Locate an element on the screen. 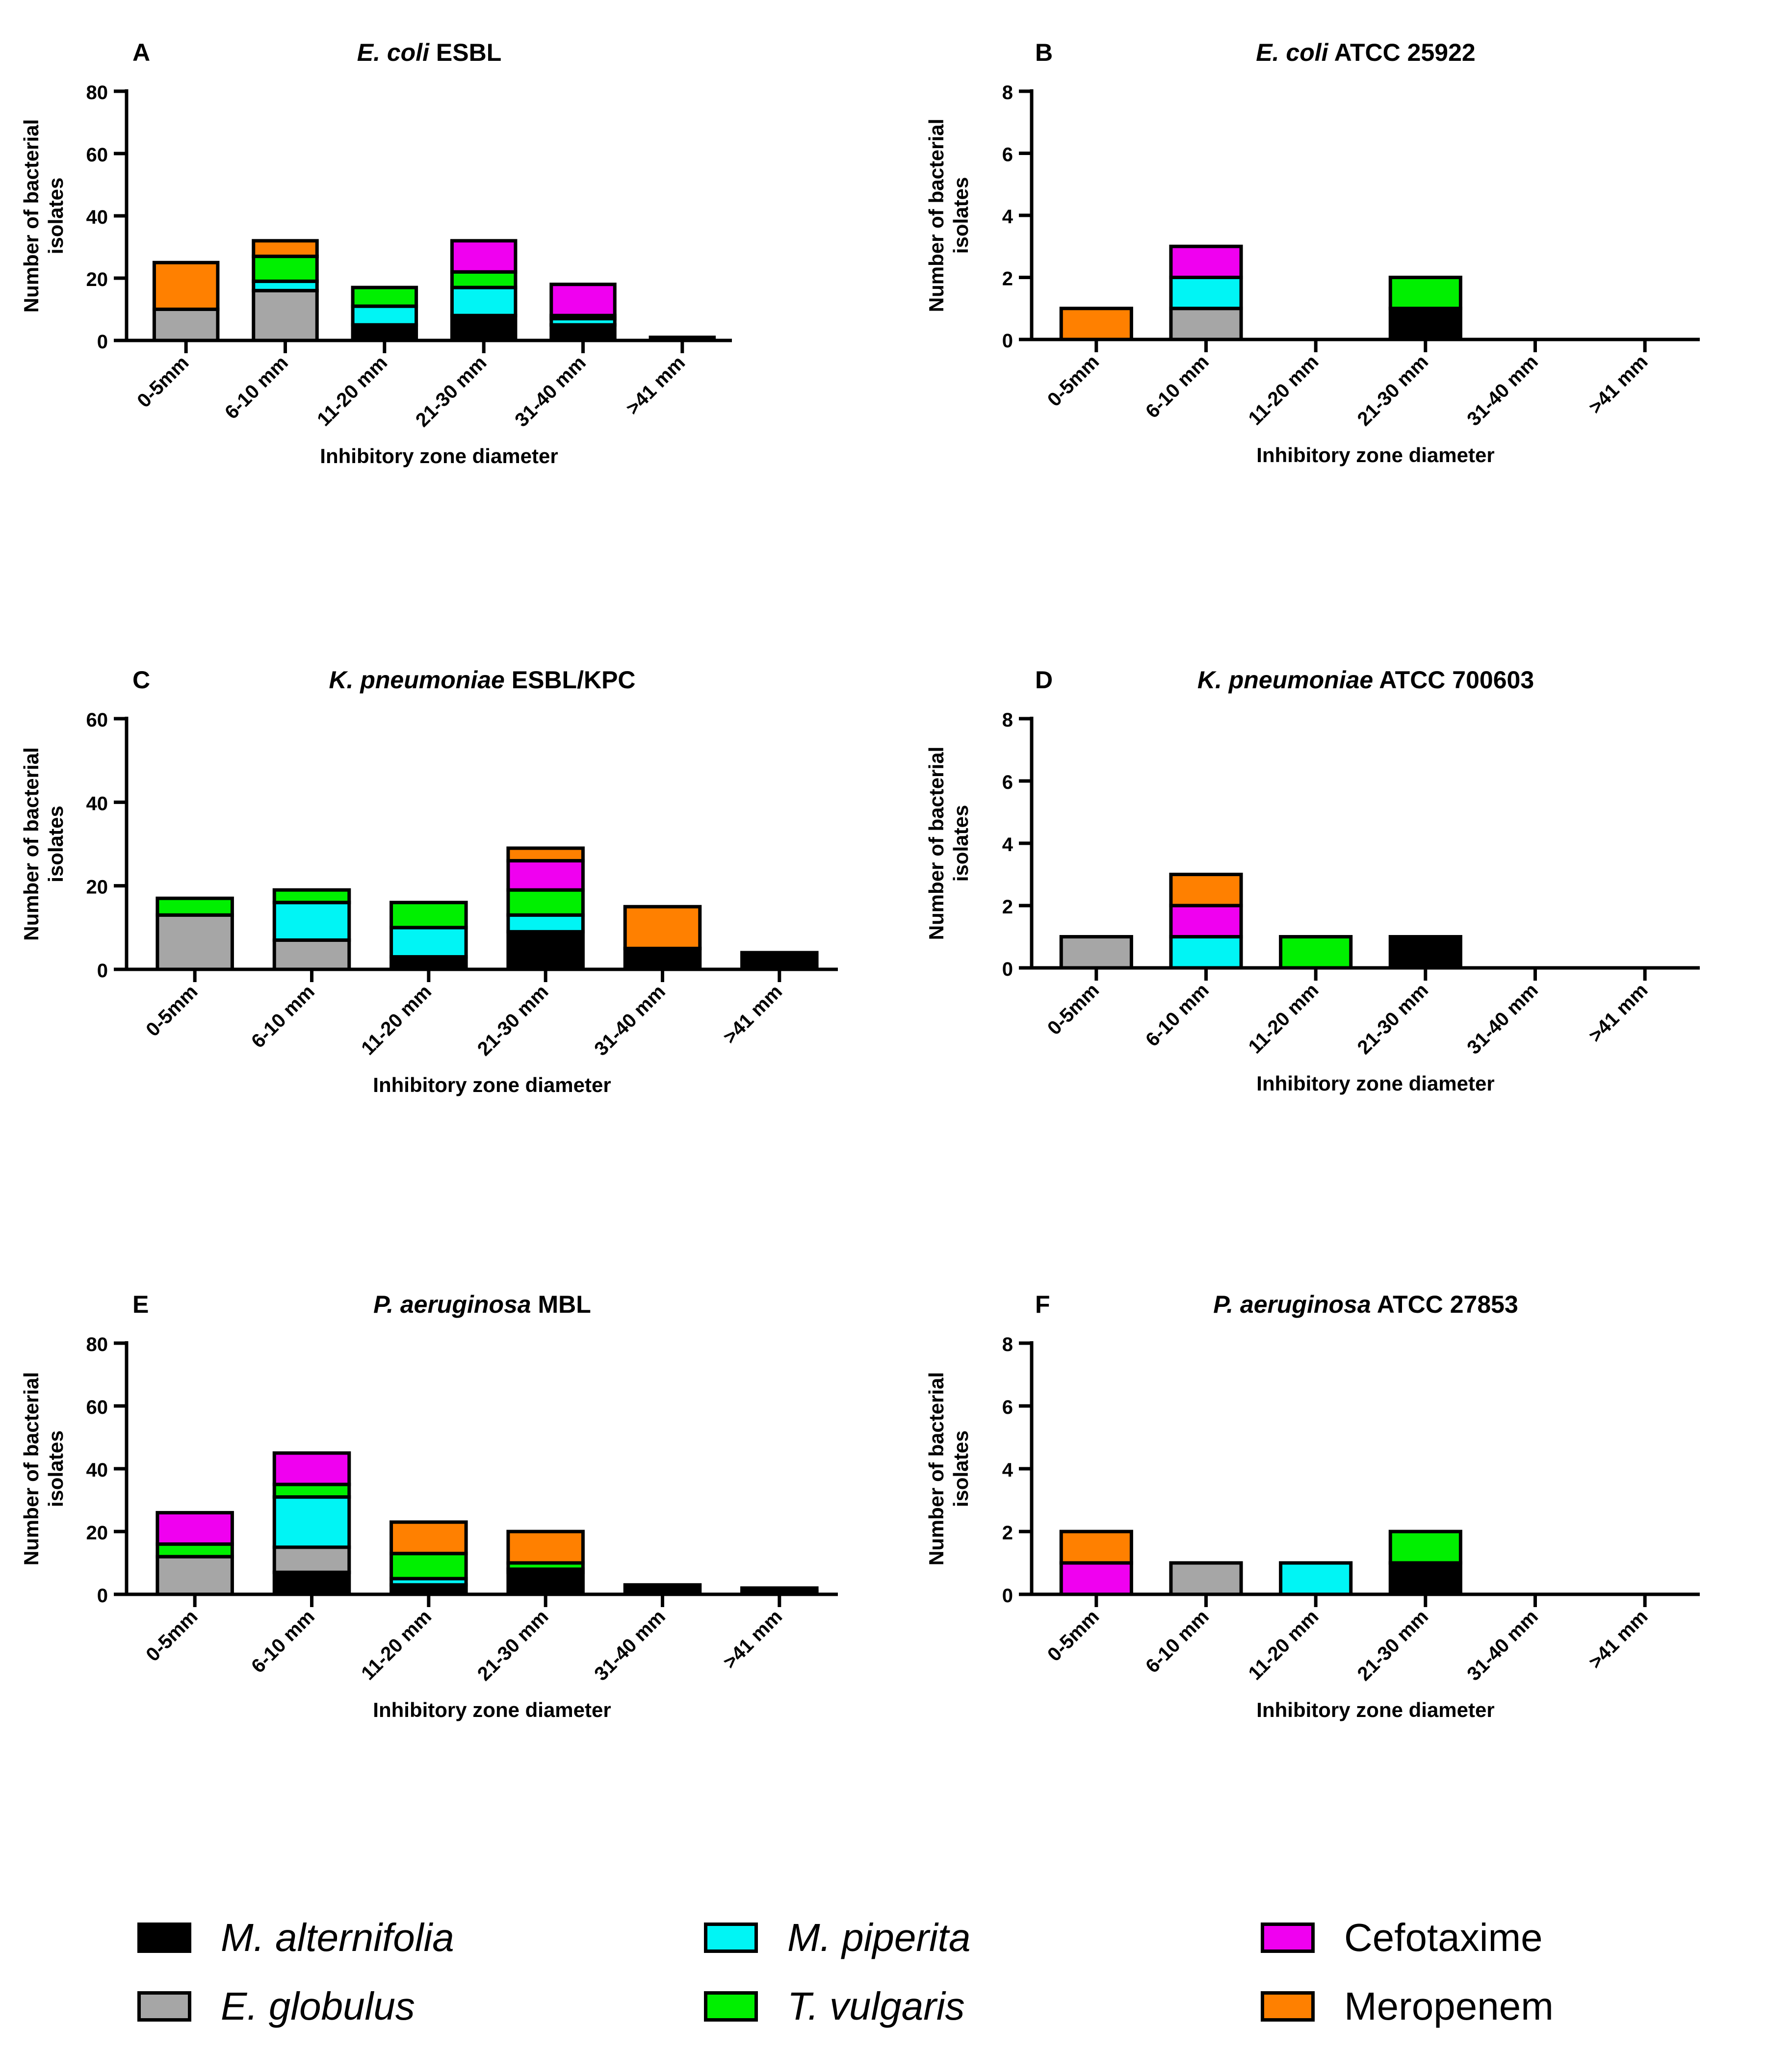 The width and height of the screenshot is (1792, 2053). chart-title-strain: ESBL is located at coordinates (465, 52).